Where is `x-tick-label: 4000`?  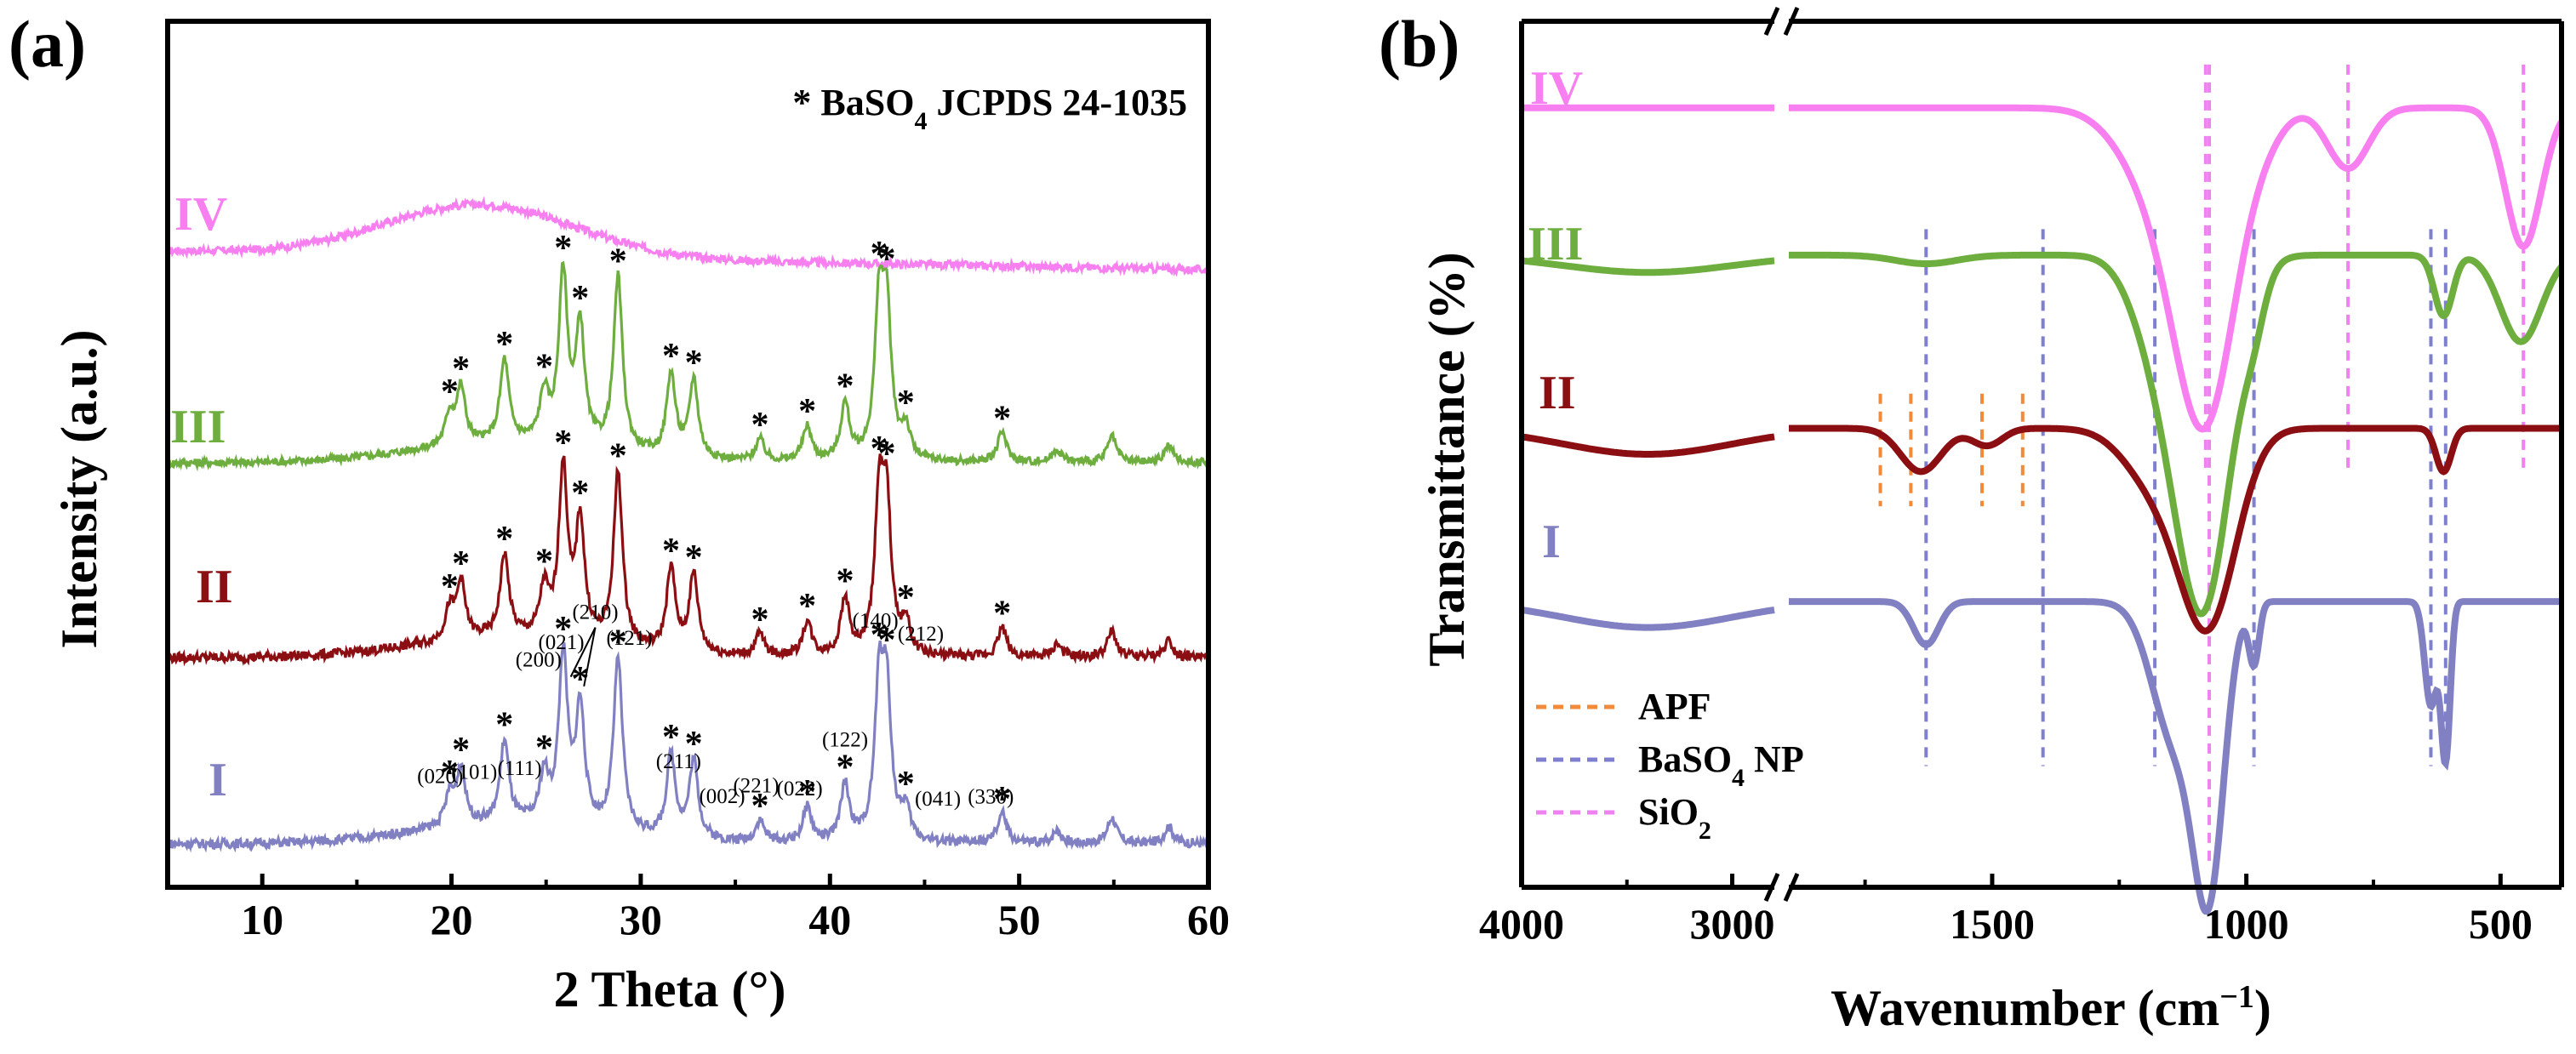 x-tick-label: 4000 is located at coordinates (1521, 924).